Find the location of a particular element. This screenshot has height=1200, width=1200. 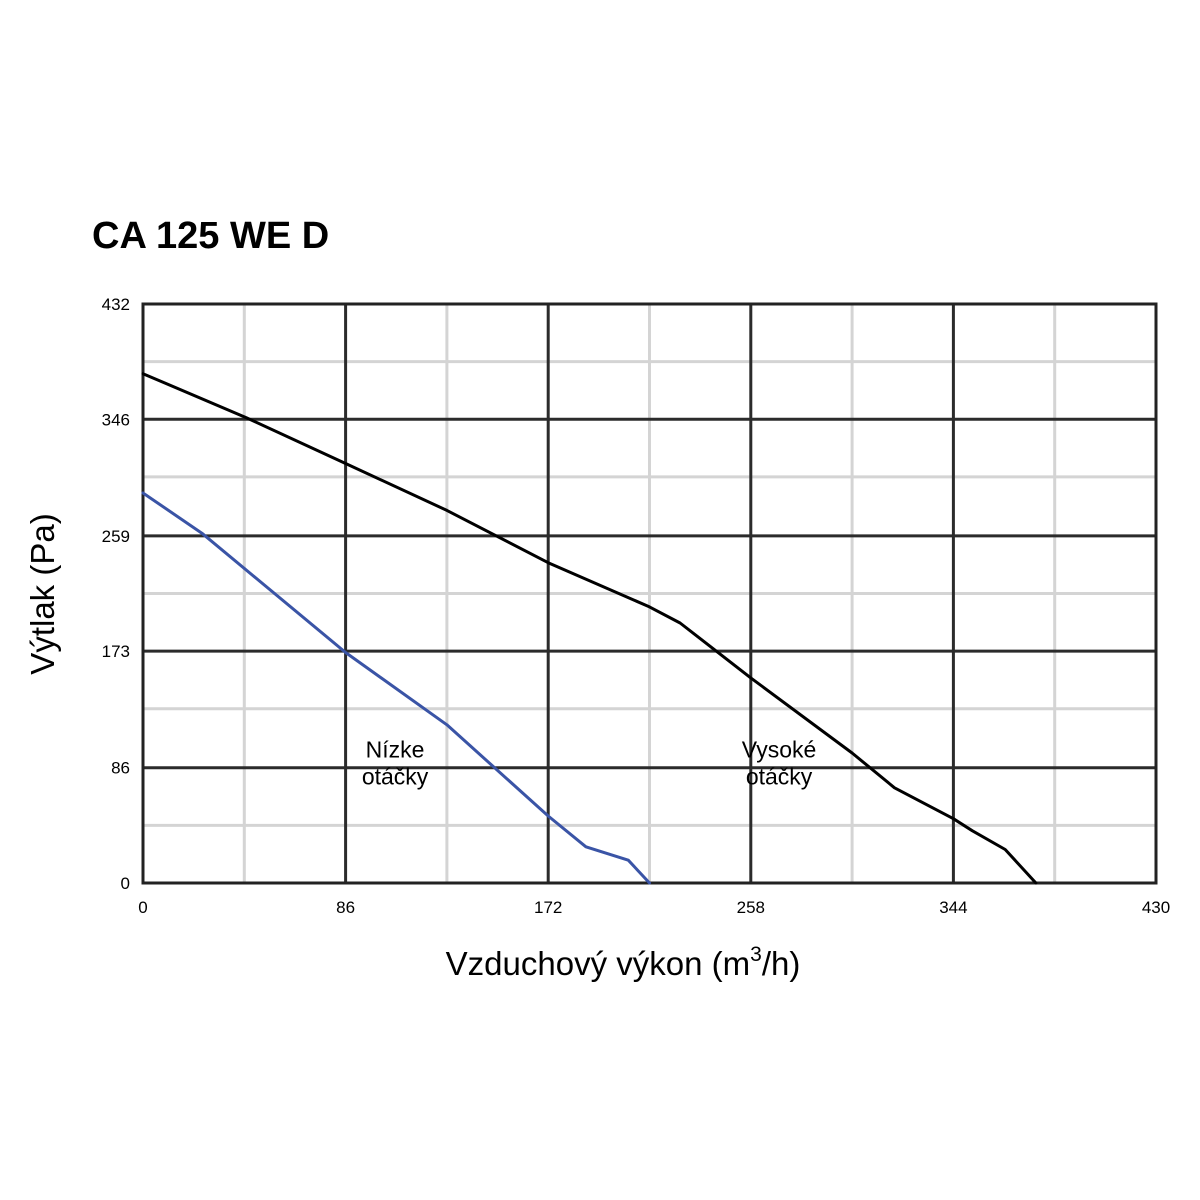

y-tick-label-1: 86 is located at coordinates (120, 768).